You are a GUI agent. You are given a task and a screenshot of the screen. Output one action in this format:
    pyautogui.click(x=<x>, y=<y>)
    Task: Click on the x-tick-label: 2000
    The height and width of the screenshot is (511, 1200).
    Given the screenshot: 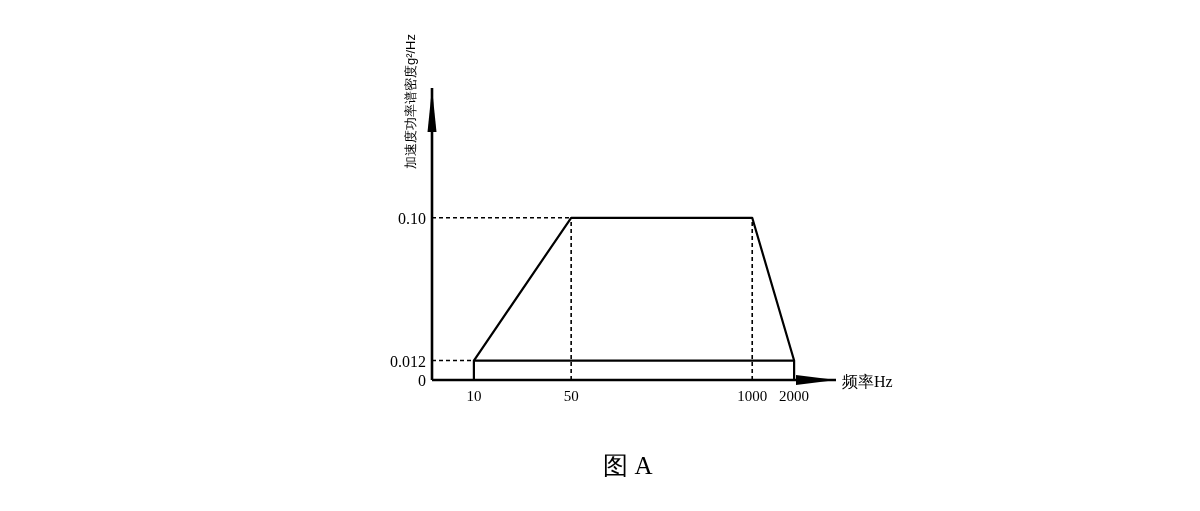 What is the action you would take?
    pyautogui.click(x=794, y=396)
    